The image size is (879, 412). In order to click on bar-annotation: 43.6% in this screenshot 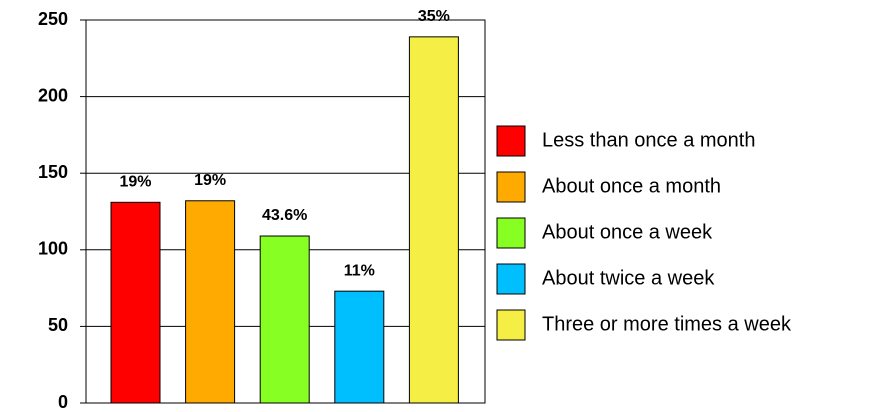, I will do `click(284, 215)`.